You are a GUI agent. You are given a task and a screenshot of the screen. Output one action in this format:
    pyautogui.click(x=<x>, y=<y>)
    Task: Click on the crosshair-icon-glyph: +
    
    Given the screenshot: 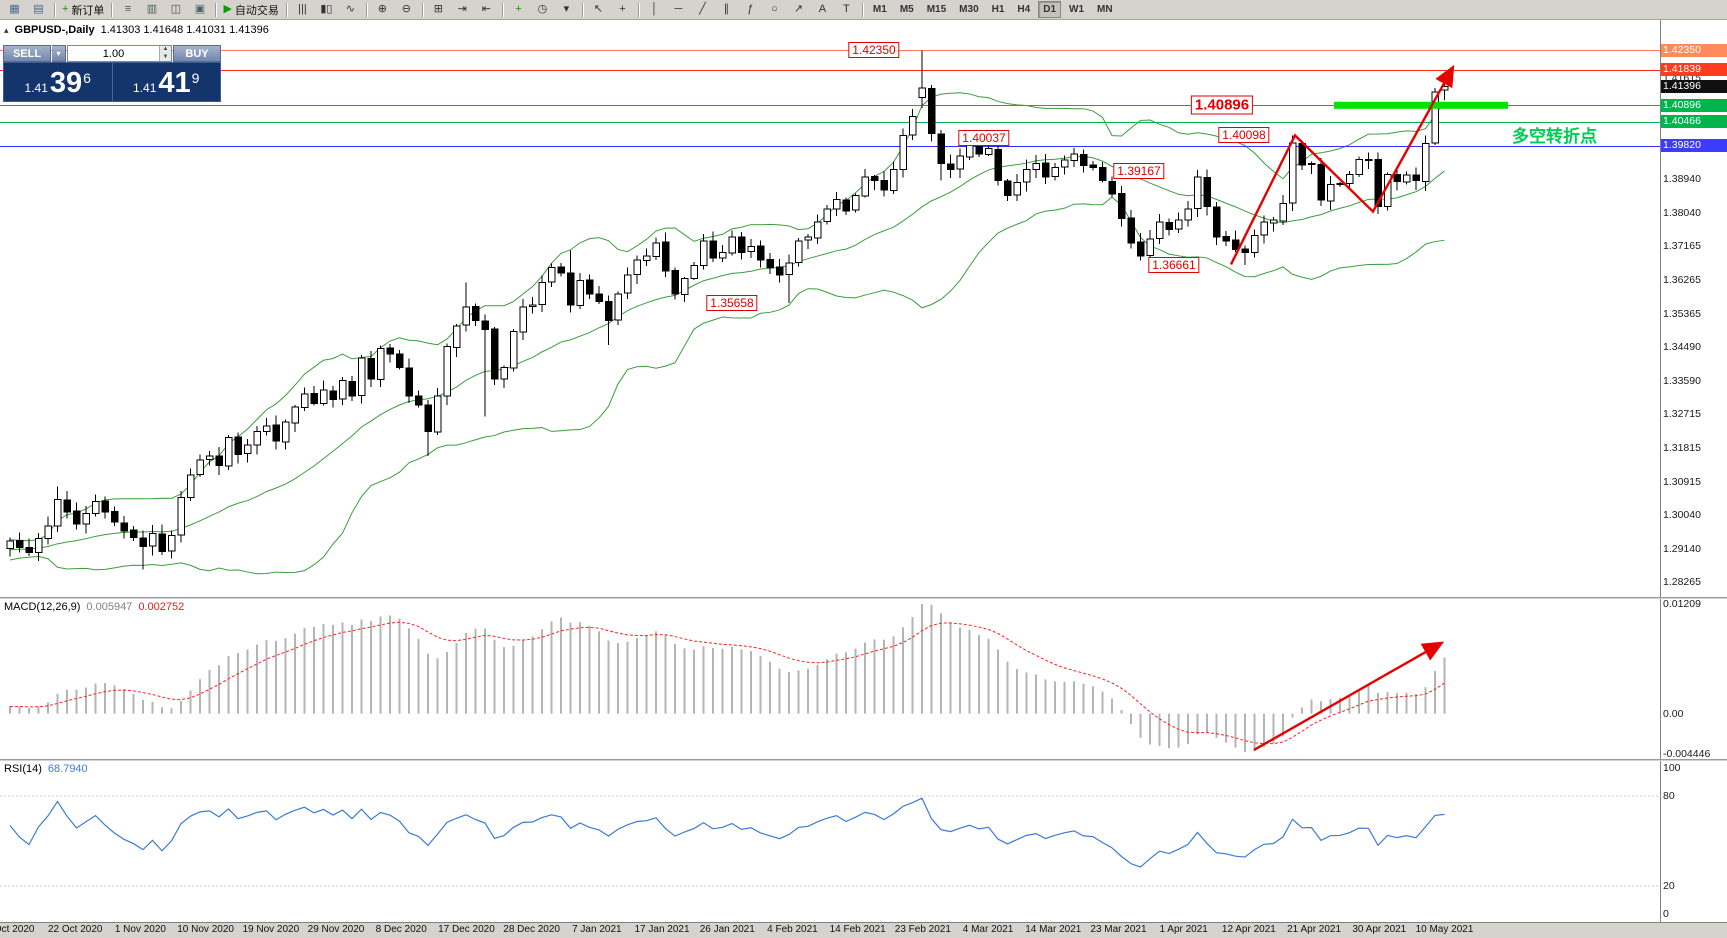 What is the action you would take?
    pyautogui.click(x=622, y=9)
    